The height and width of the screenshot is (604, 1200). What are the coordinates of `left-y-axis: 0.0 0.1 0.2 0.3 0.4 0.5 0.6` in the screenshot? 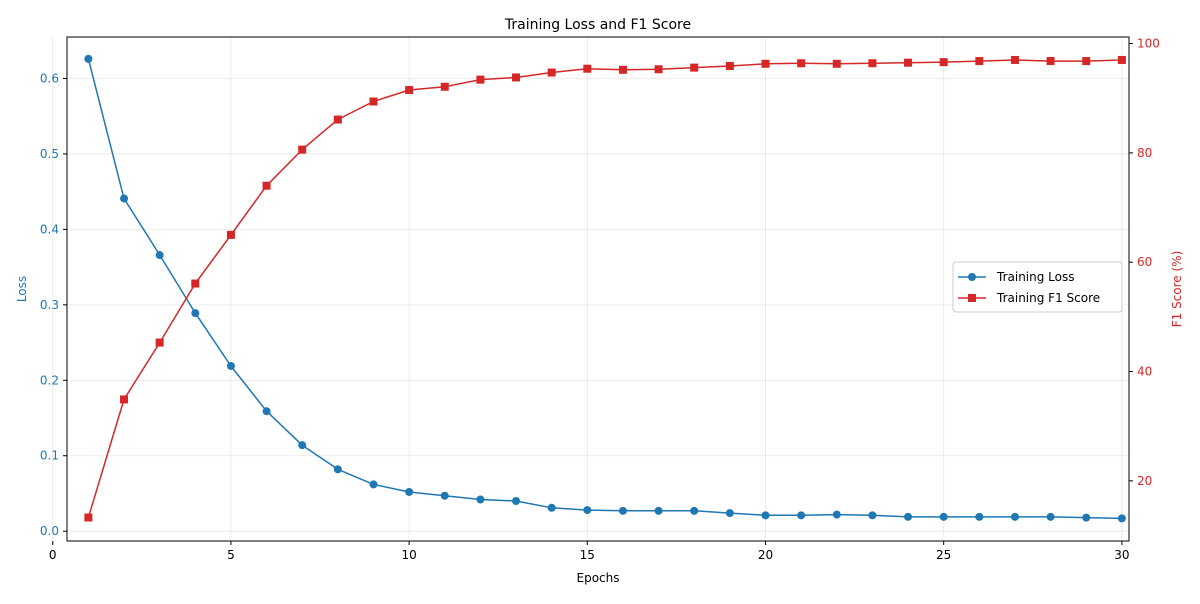 It's located at (53, 304).